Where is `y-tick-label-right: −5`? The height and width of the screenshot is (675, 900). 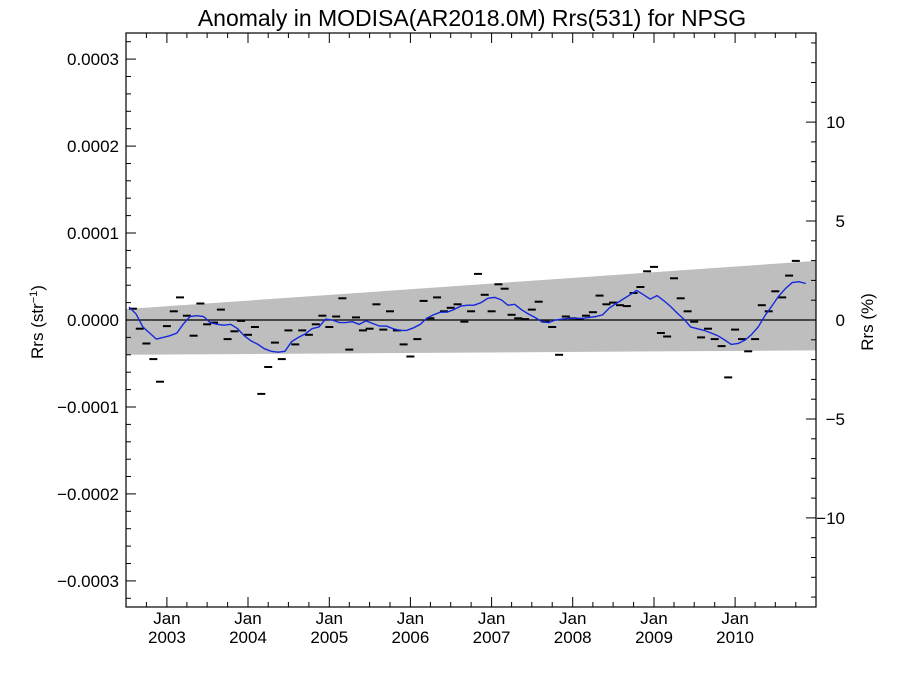
y-tick-label-right: −5 is located at coordinates (835, 419).